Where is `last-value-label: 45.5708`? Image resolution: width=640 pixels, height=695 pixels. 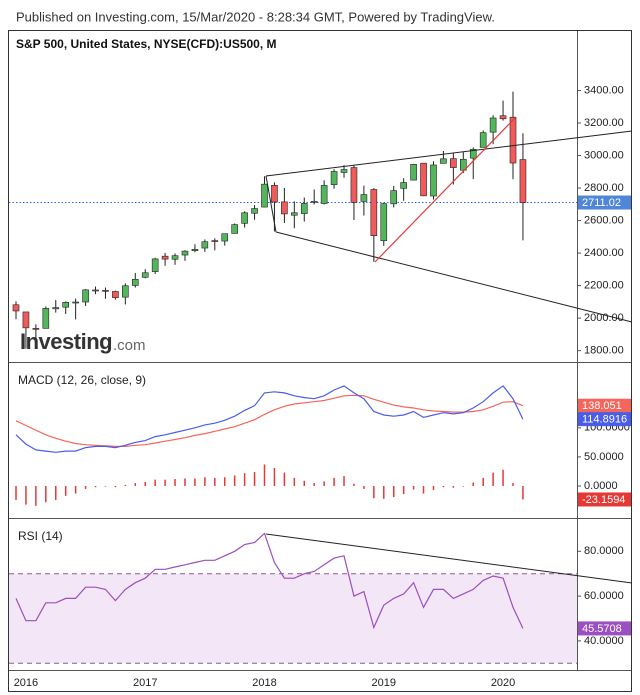 last-value-label: 45.5708 is located at coordinates (602, 629).